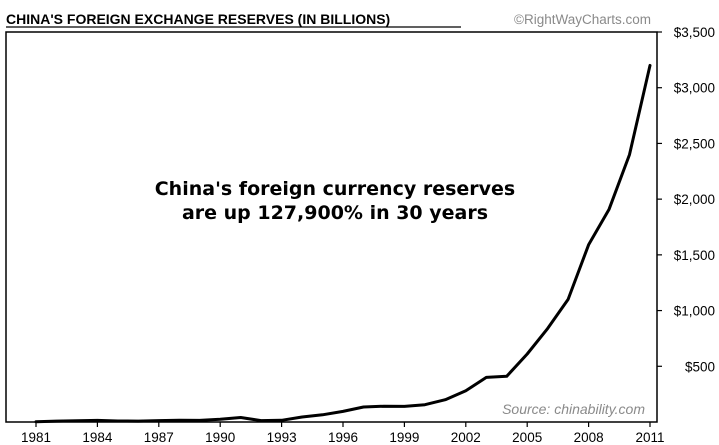 Image resolution: width=719 pixels, height=445 pixels. What do you see at coordinates (220, 437) in the screenshot?
I see `x-tick-label: 1990` at bounding box center [220, 437].